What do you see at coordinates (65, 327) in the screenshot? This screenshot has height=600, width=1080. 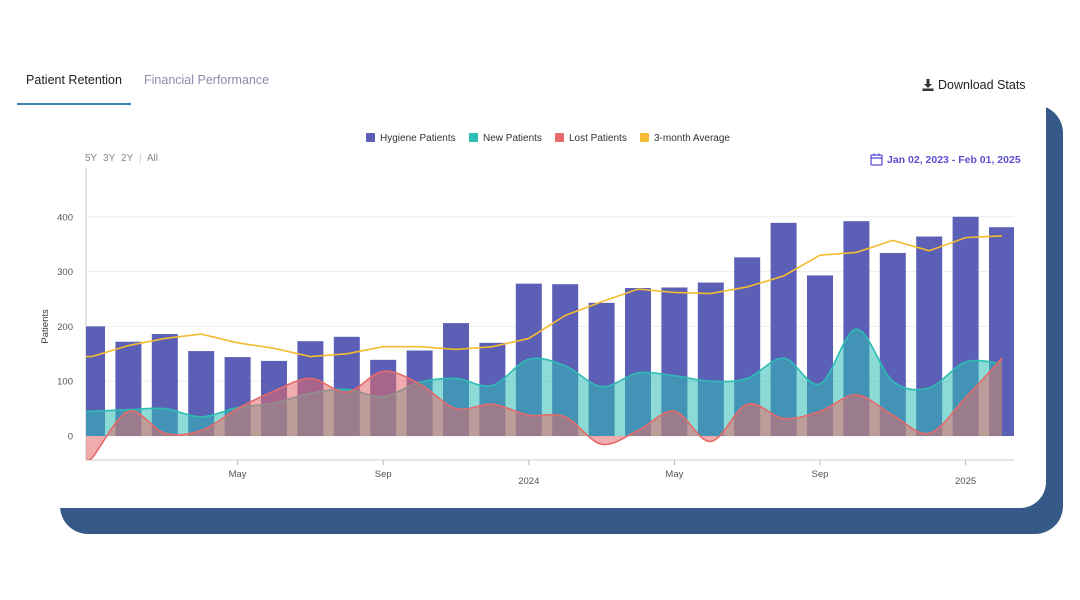 I see `y-tick-label: 200` at bounding box center [65, 327].